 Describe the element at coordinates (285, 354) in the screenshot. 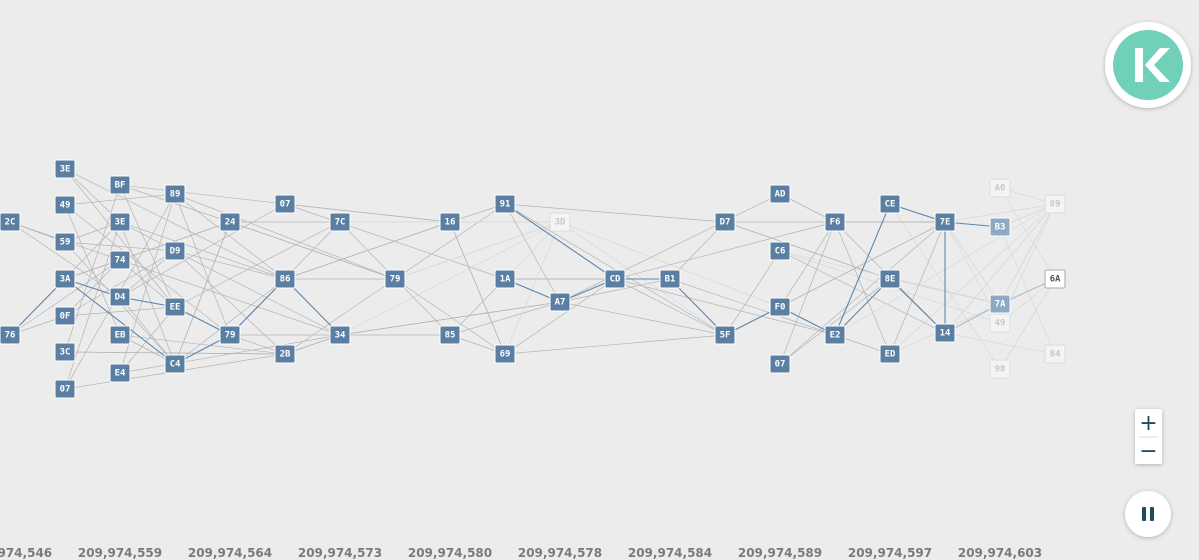

I see `block: 2B` at that location.